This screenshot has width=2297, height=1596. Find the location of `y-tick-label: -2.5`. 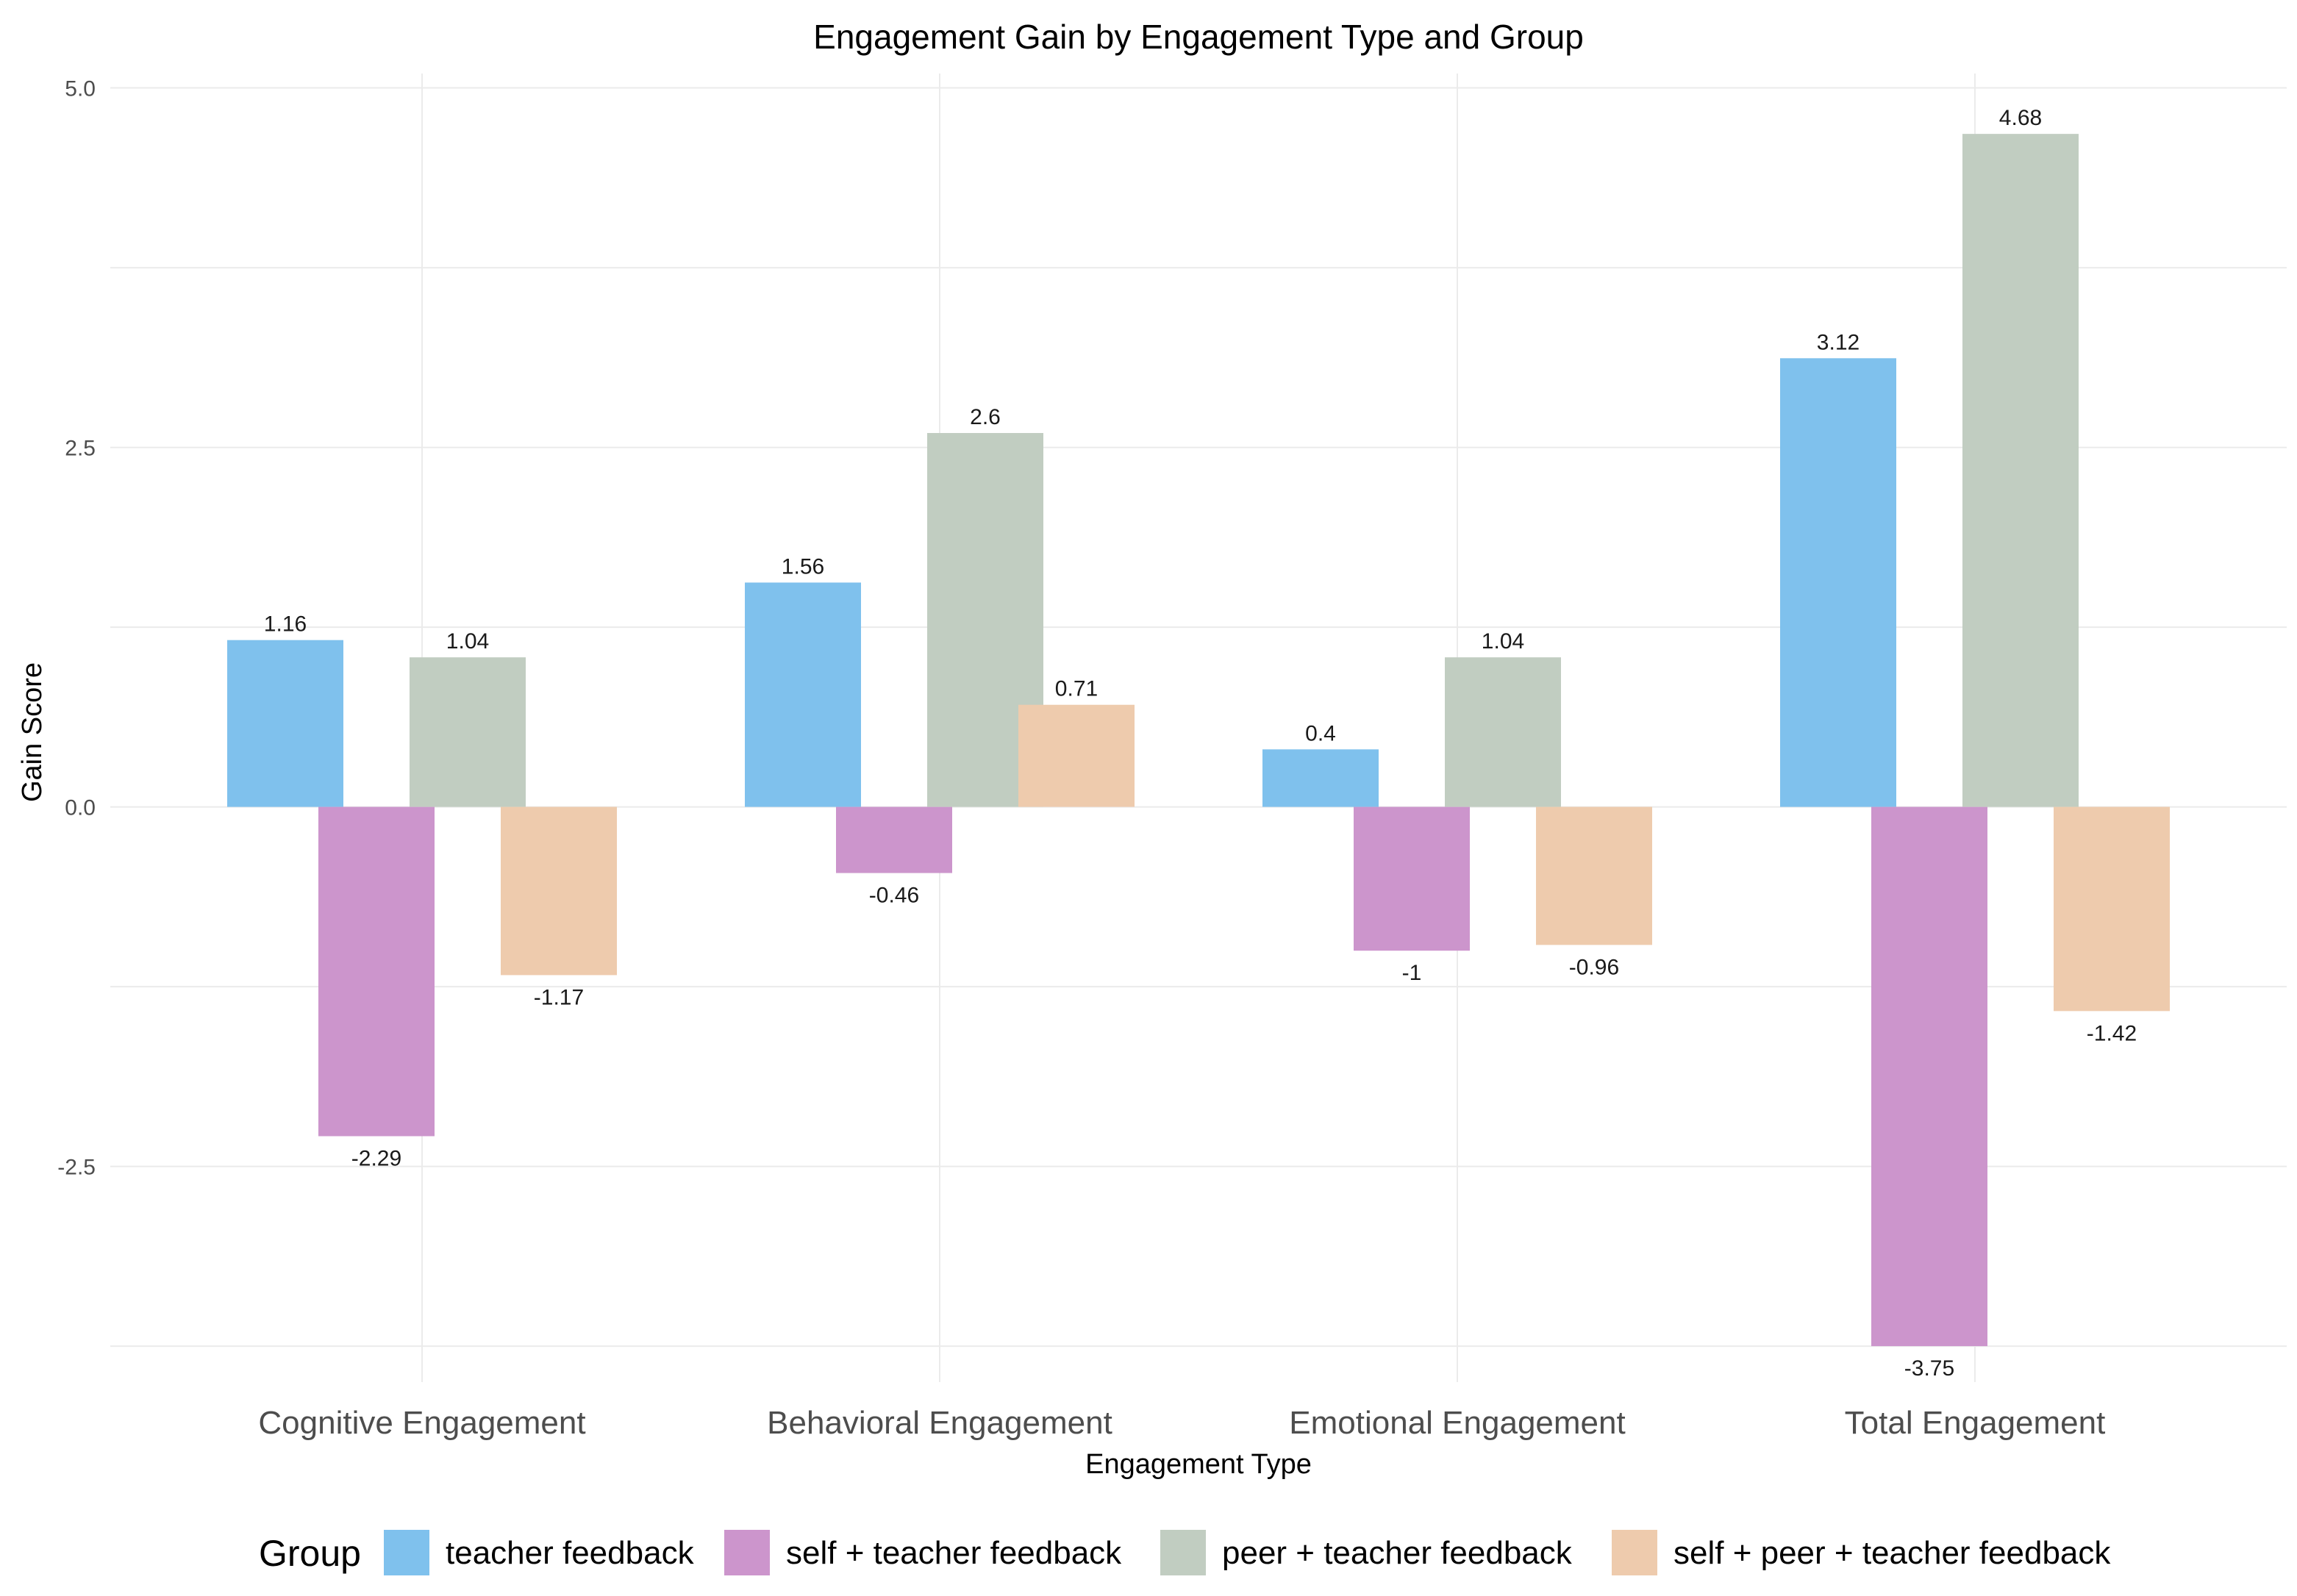

y-tick-label: -2.5 is located at coordinates (76, 1168).